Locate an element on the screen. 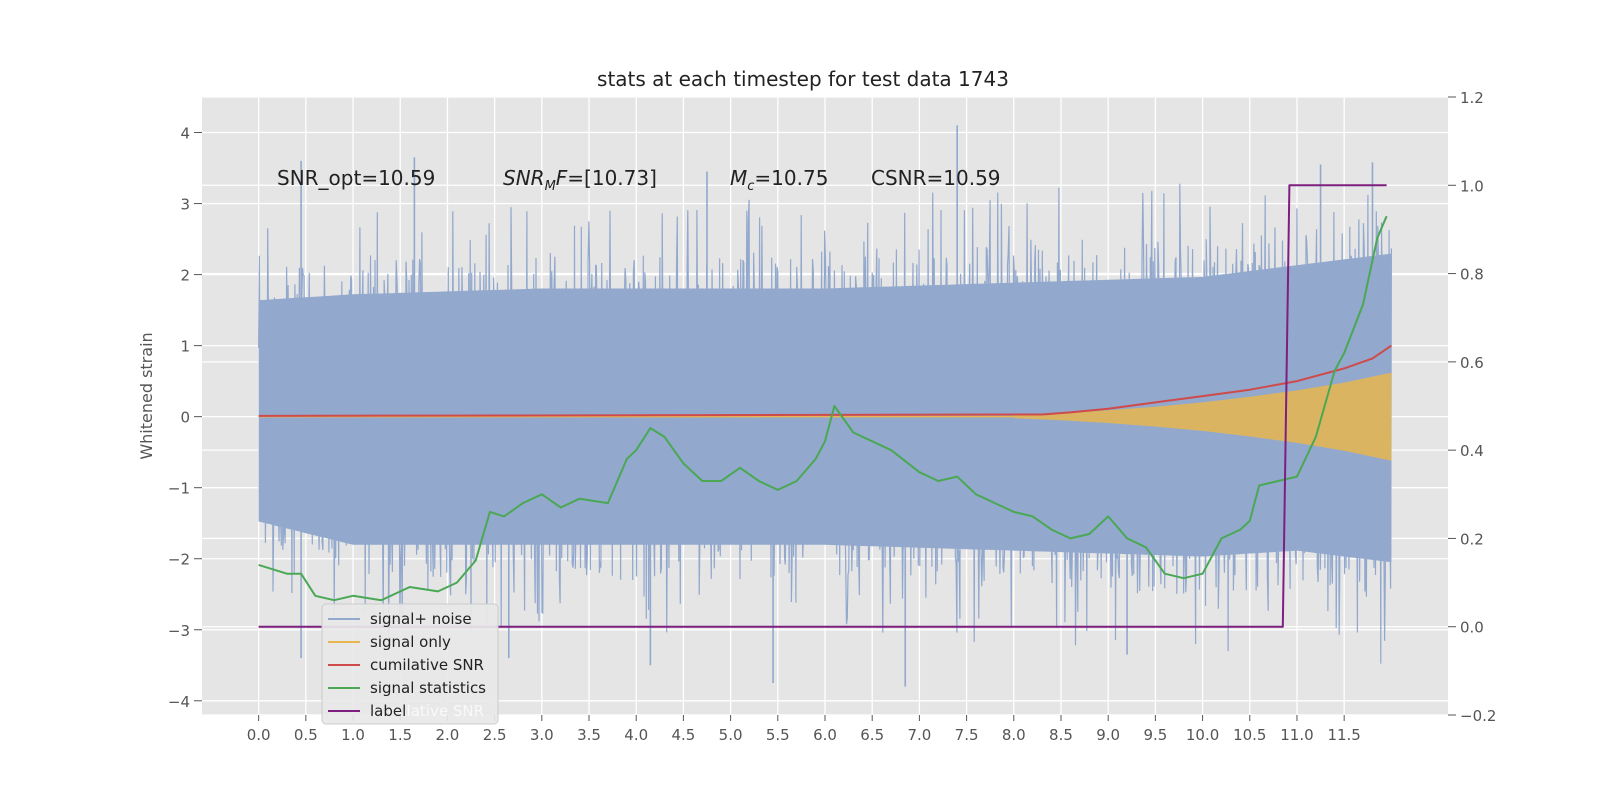 Image resolution: width=1600 pixels, height=804 pixels. stat-annotation: SNR_opt=10.59 is located at coordinates (356, 178).